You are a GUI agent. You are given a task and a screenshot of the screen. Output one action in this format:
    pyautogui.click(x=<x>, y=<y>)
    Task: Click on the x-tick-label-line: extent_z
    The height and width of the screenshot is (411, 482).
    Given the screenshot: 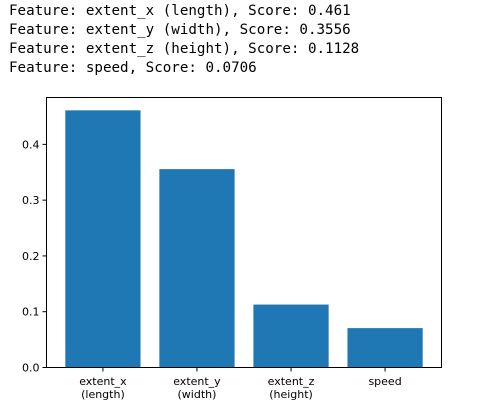 What is the action you would take?
    pyautogui.click(x=291, y=381)
    